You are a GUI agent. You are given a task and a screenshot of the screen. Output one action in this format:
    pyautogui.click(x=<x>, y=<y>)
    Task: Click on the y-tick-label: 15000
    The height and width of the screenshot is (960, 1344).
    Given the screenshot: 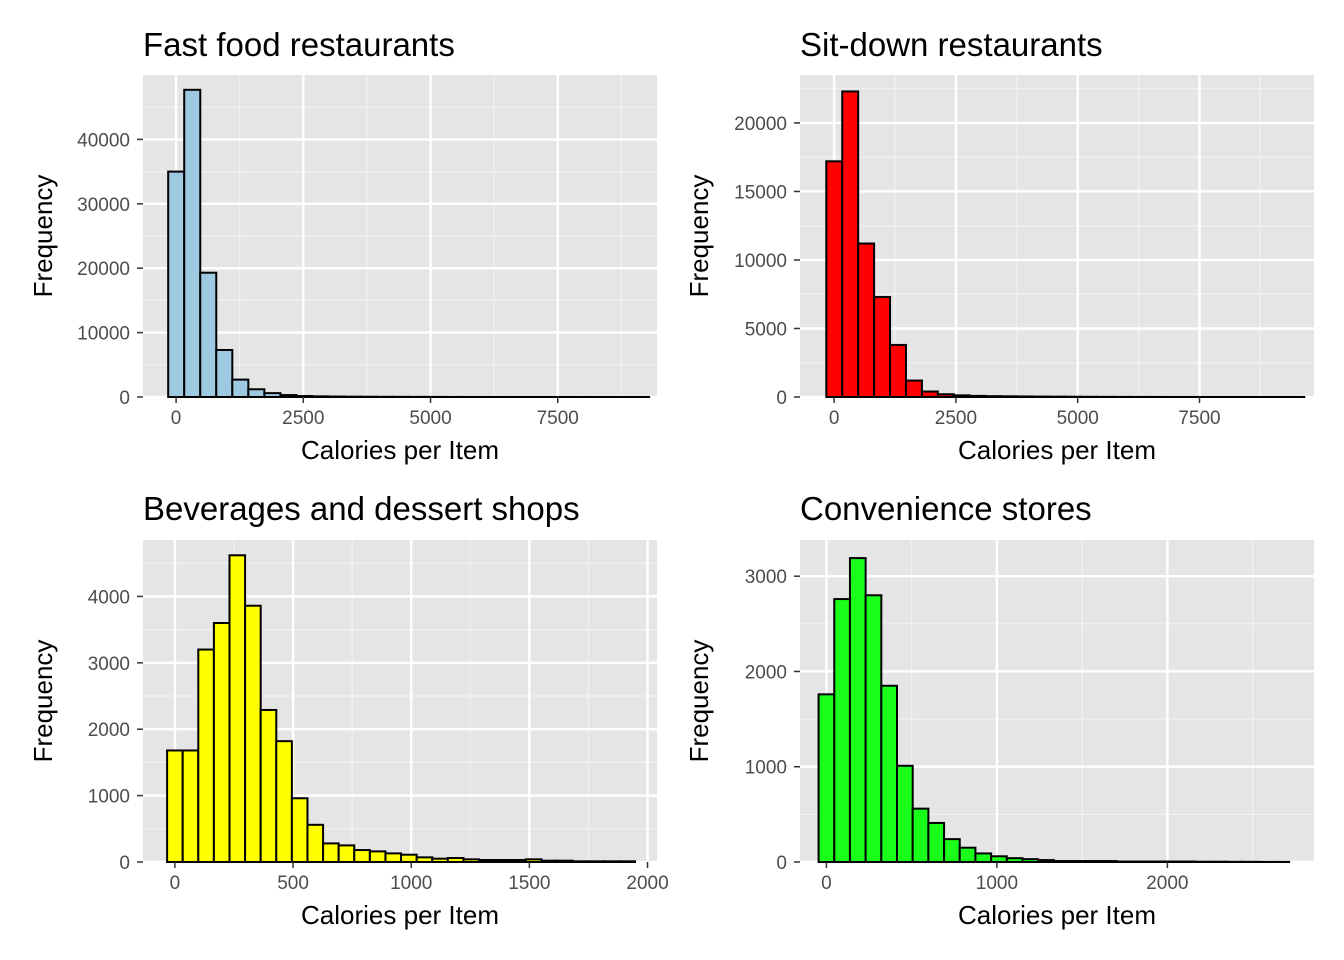 What is the action you would take?
    pyautogui.click(x=760, y=192)
    